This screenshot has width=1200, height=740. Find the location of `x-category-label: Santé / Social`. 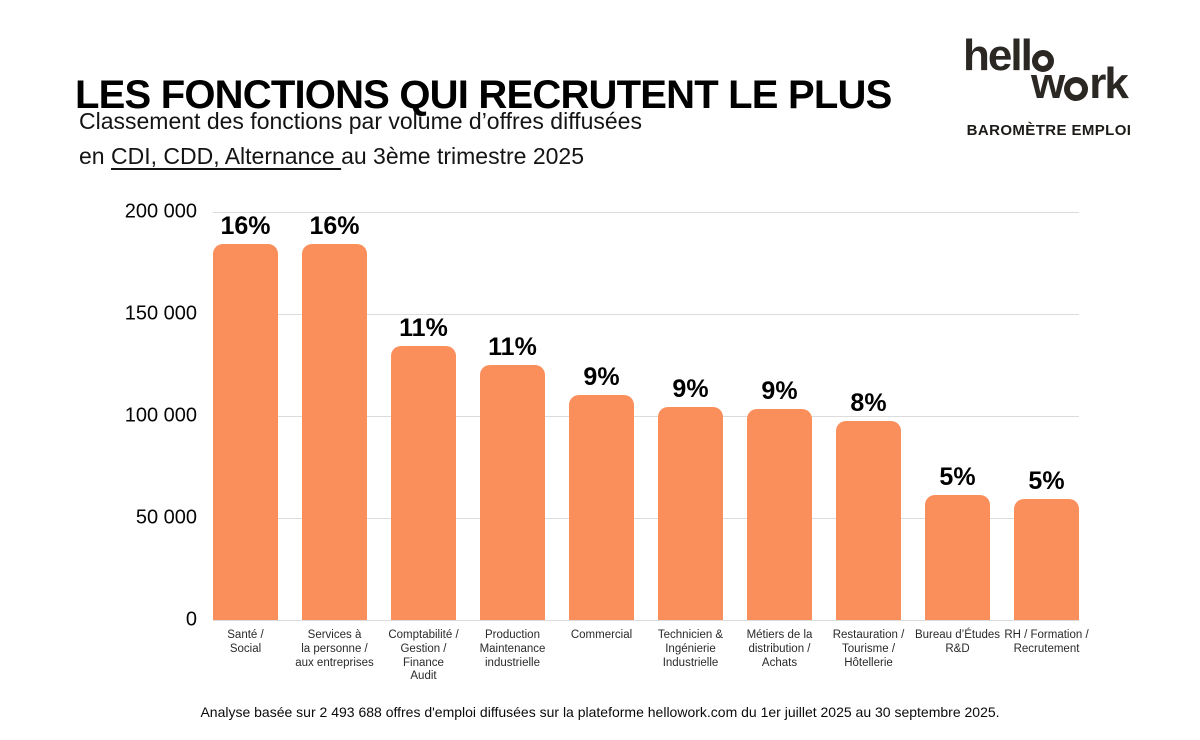

x-category-label: Santé / Social is located at coordinates (245, 642).